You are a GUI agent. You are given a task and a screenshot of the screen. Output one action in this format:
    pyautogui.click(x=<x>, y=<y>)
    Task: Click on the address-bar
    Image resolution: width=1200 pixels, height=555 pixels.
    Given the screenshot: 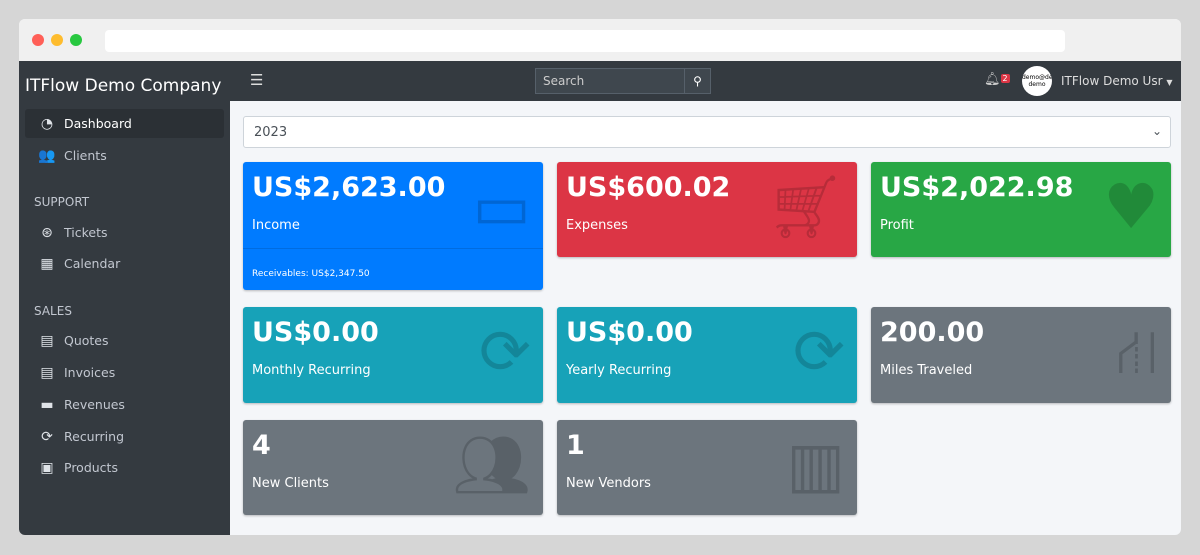 What is the action you would take?
    pyautogui.click(x=585, y=41)
    